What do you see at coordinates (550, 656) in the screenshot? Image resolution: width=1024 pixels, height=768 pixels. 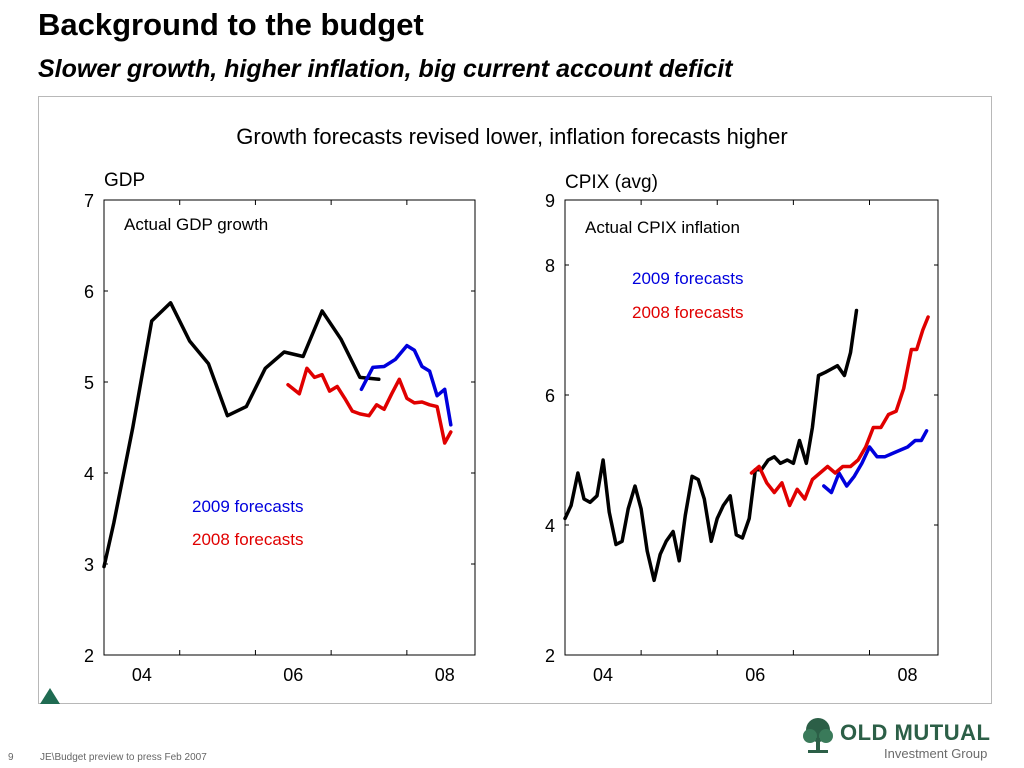 I see `chart2-y-tick-label: 2` at bounding box center [550, 656].